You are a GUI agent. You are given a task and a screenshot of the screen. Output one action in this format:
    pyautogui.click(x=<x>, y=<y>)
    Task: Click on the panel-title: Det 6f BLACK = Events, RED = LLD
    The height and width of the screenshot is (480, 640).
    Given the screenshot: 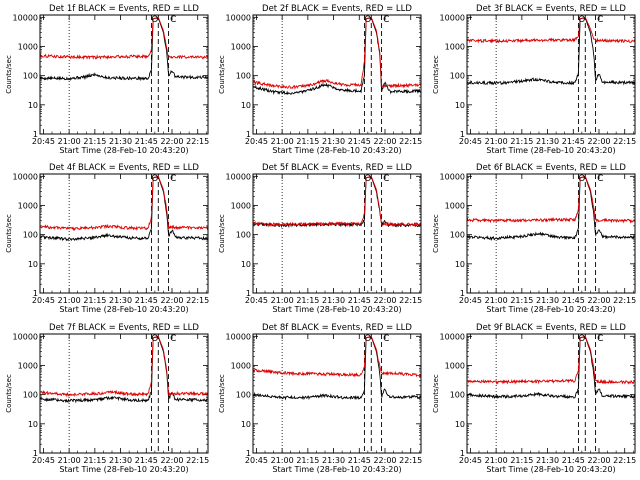 What is the action you would take?
    pyautogui.click(x=551, y=168)
    